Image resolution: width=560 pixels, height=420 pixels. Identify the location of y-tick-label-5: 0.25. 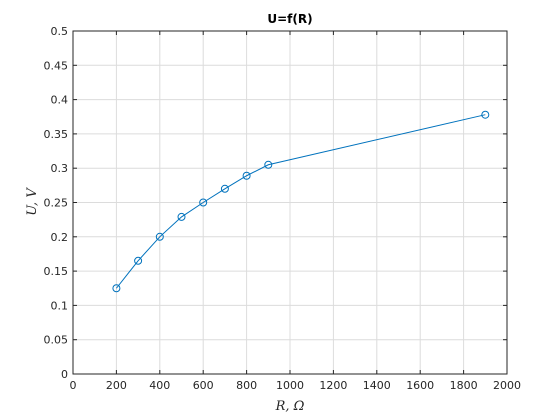
(56, 203).